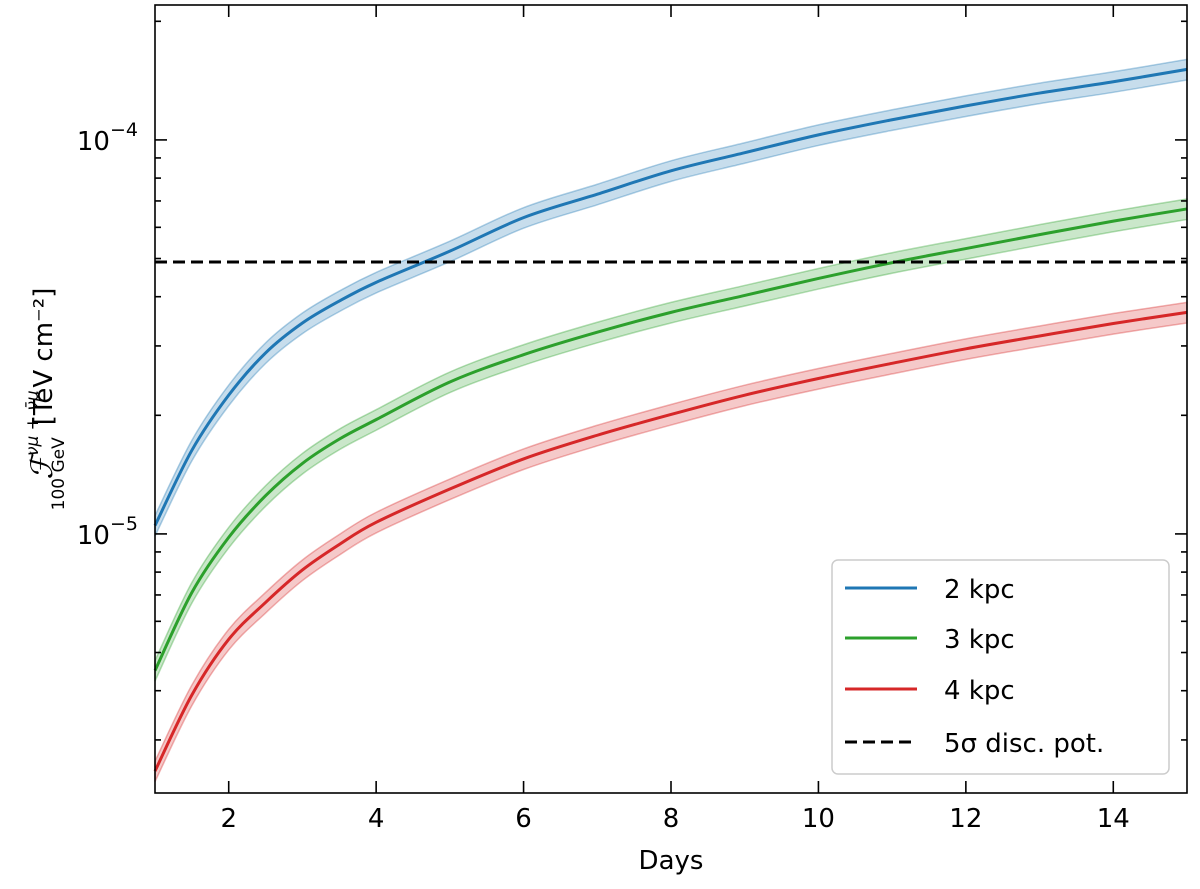  I want to click on y-tick-label: 10⁻⁵, so click(107, 532).